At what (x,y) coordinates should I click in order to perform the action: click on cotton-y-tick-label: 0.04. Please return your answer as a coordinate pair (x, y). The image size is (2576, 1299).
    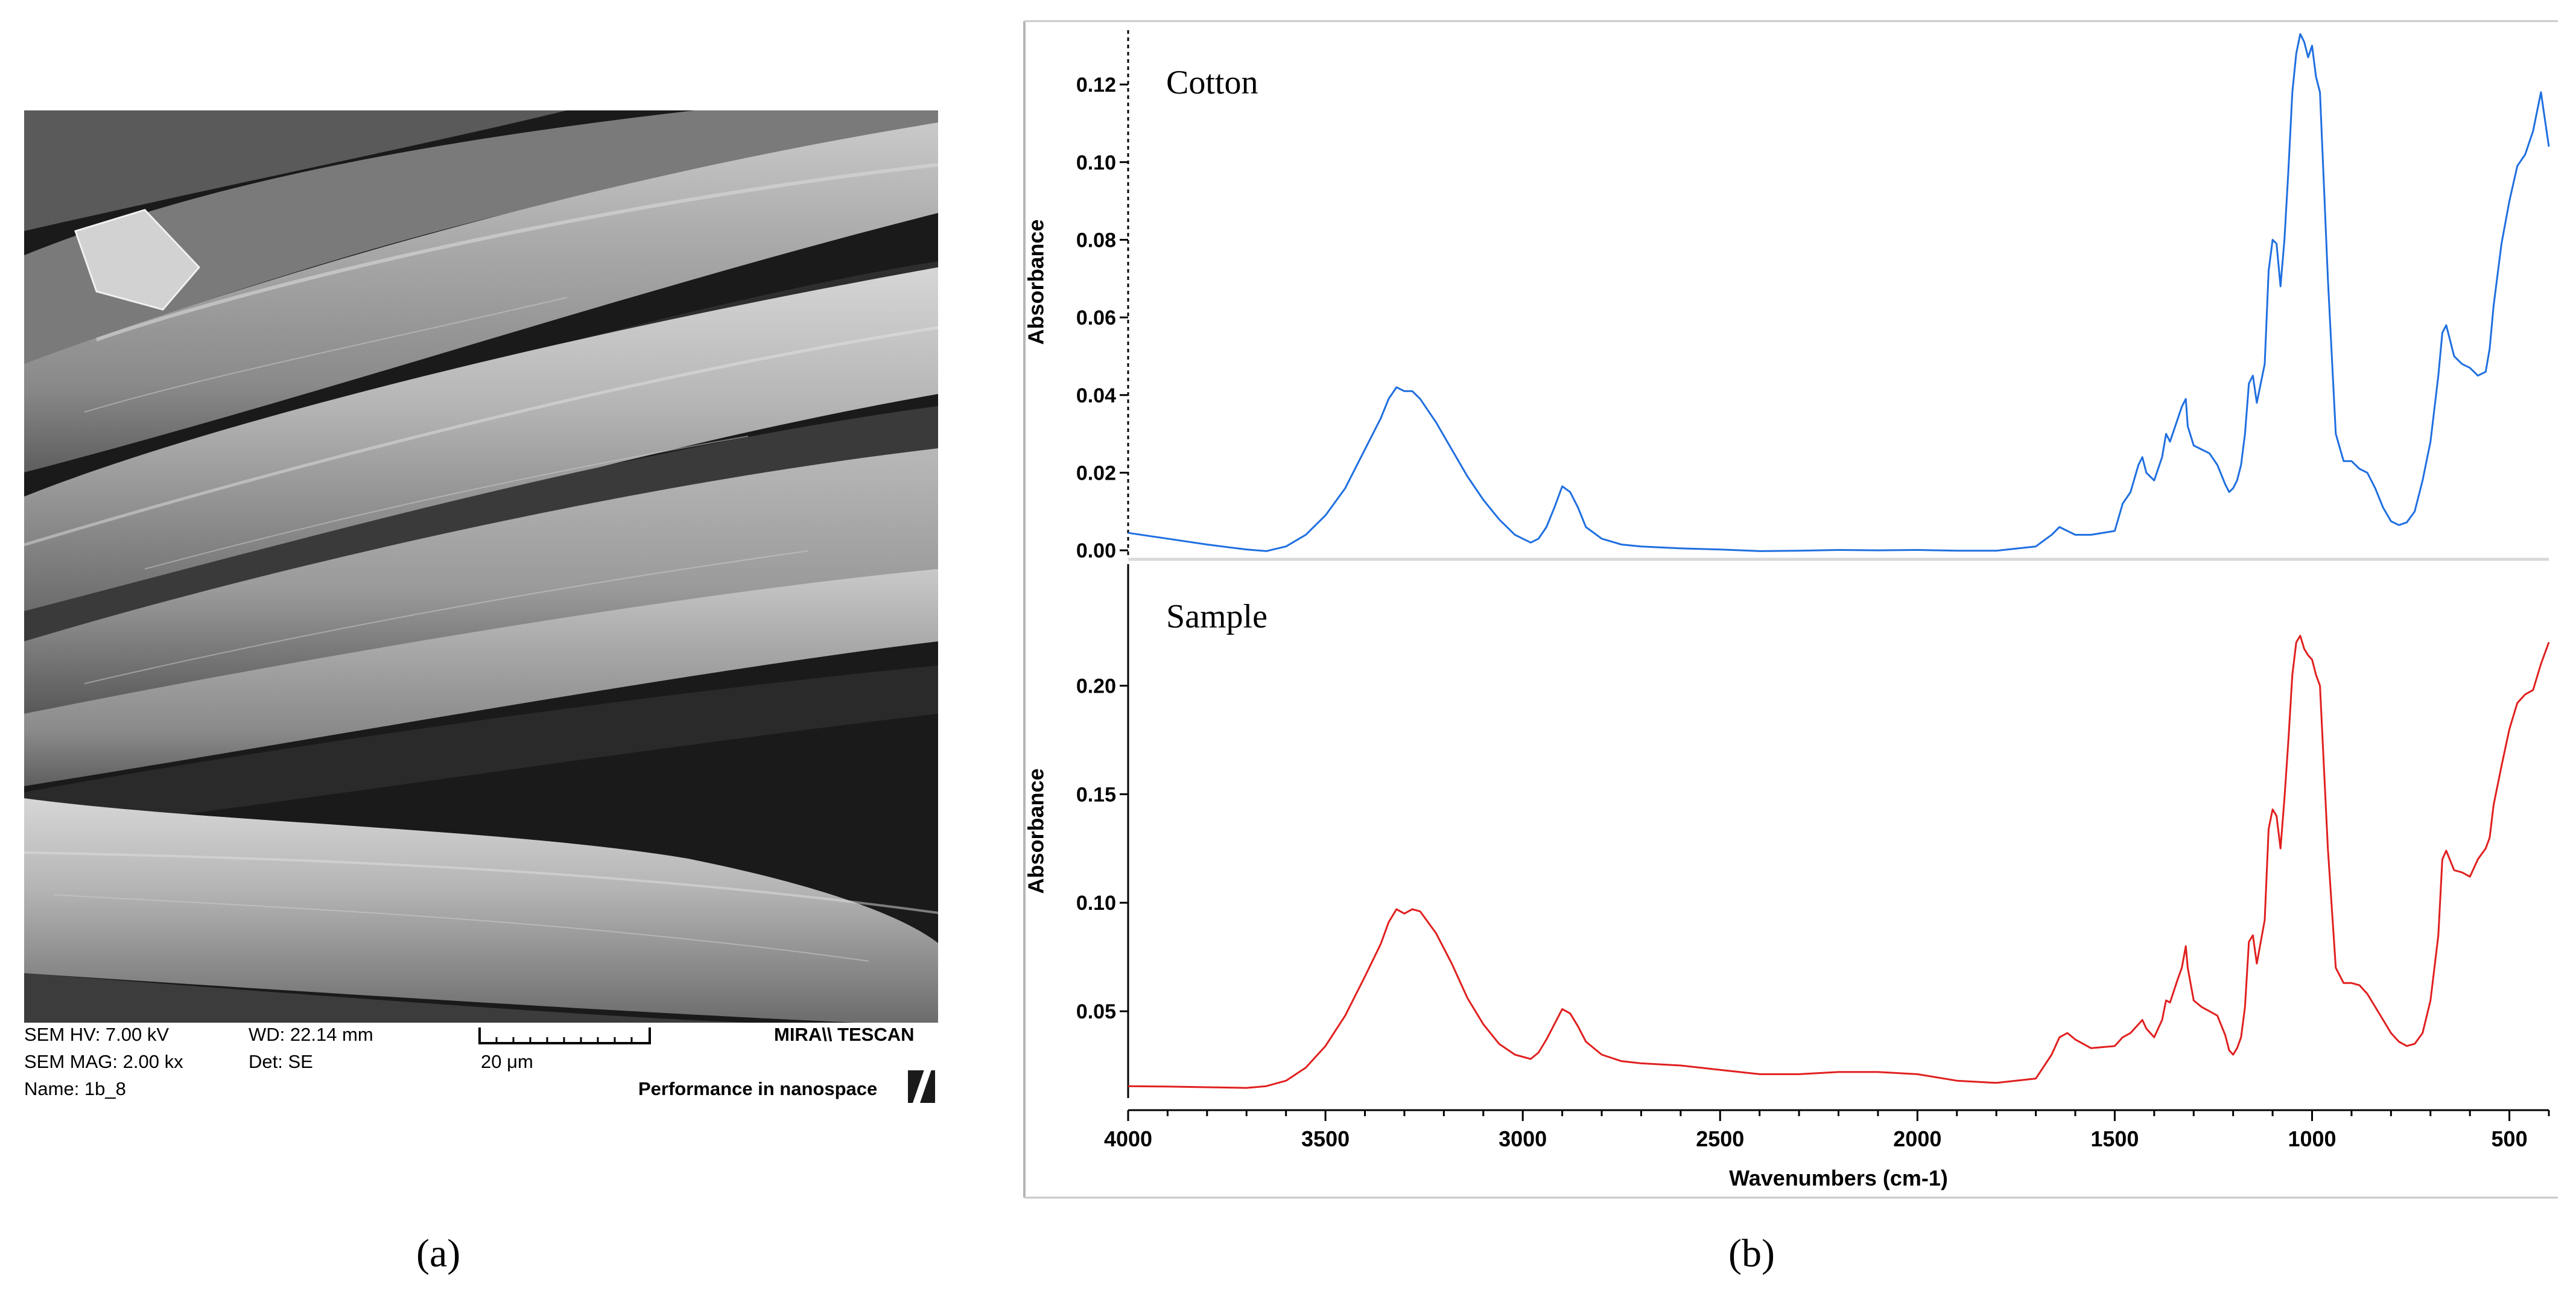
    Looking at the image, I should click on (1096, 395).